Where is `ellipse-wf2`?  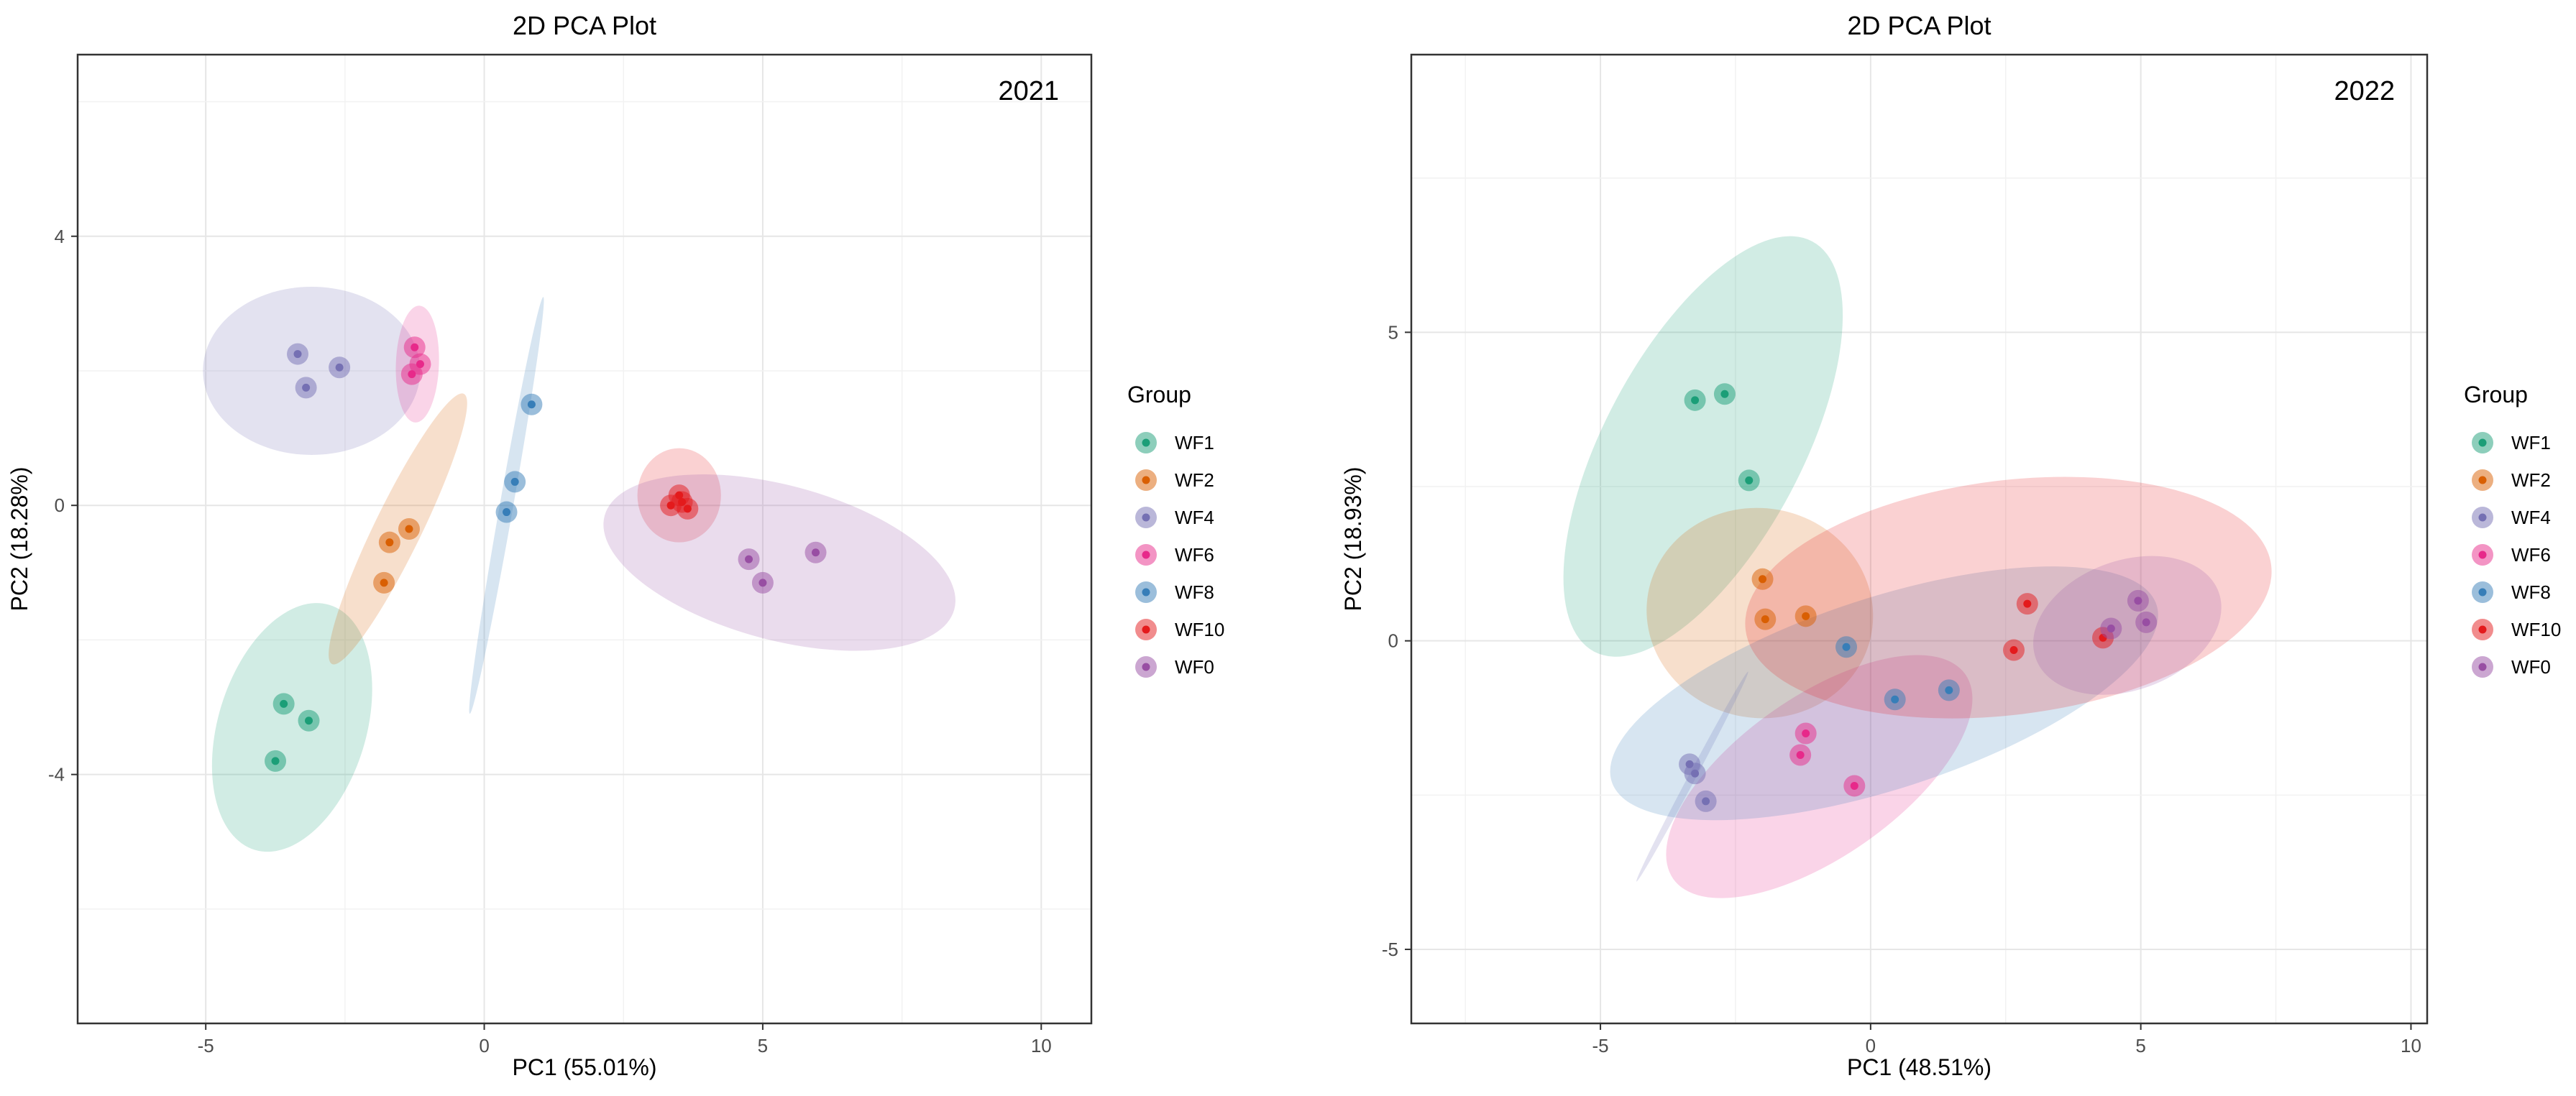 ellipse-wf2 is located at coordinates (398, 529).